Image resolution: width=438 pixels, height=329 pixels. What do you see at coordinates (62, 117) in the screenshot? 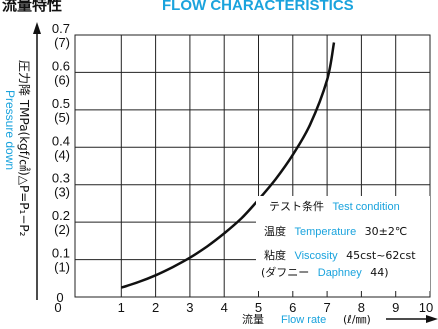
I see `y-tick-sublabel: (5)` at bounding box center [62, 117].